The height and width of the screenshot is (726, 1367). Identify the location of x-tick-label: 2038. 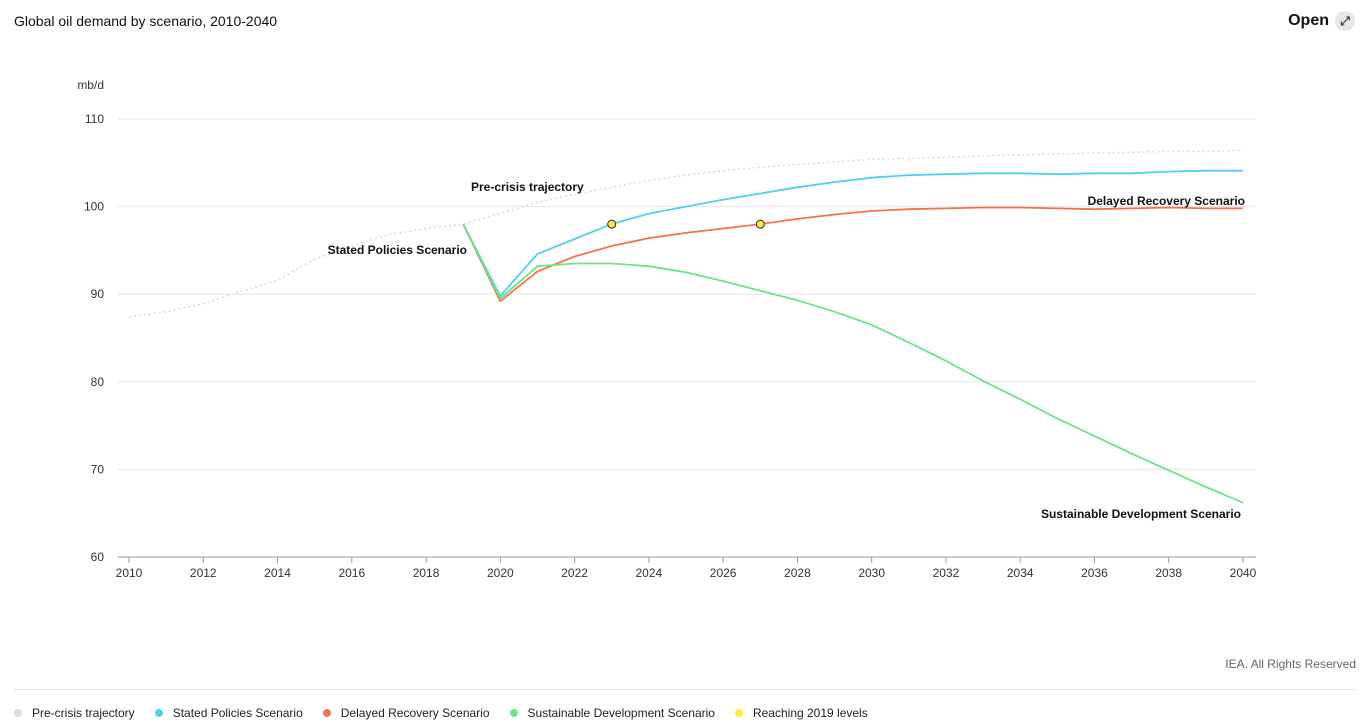
(1168, 573).